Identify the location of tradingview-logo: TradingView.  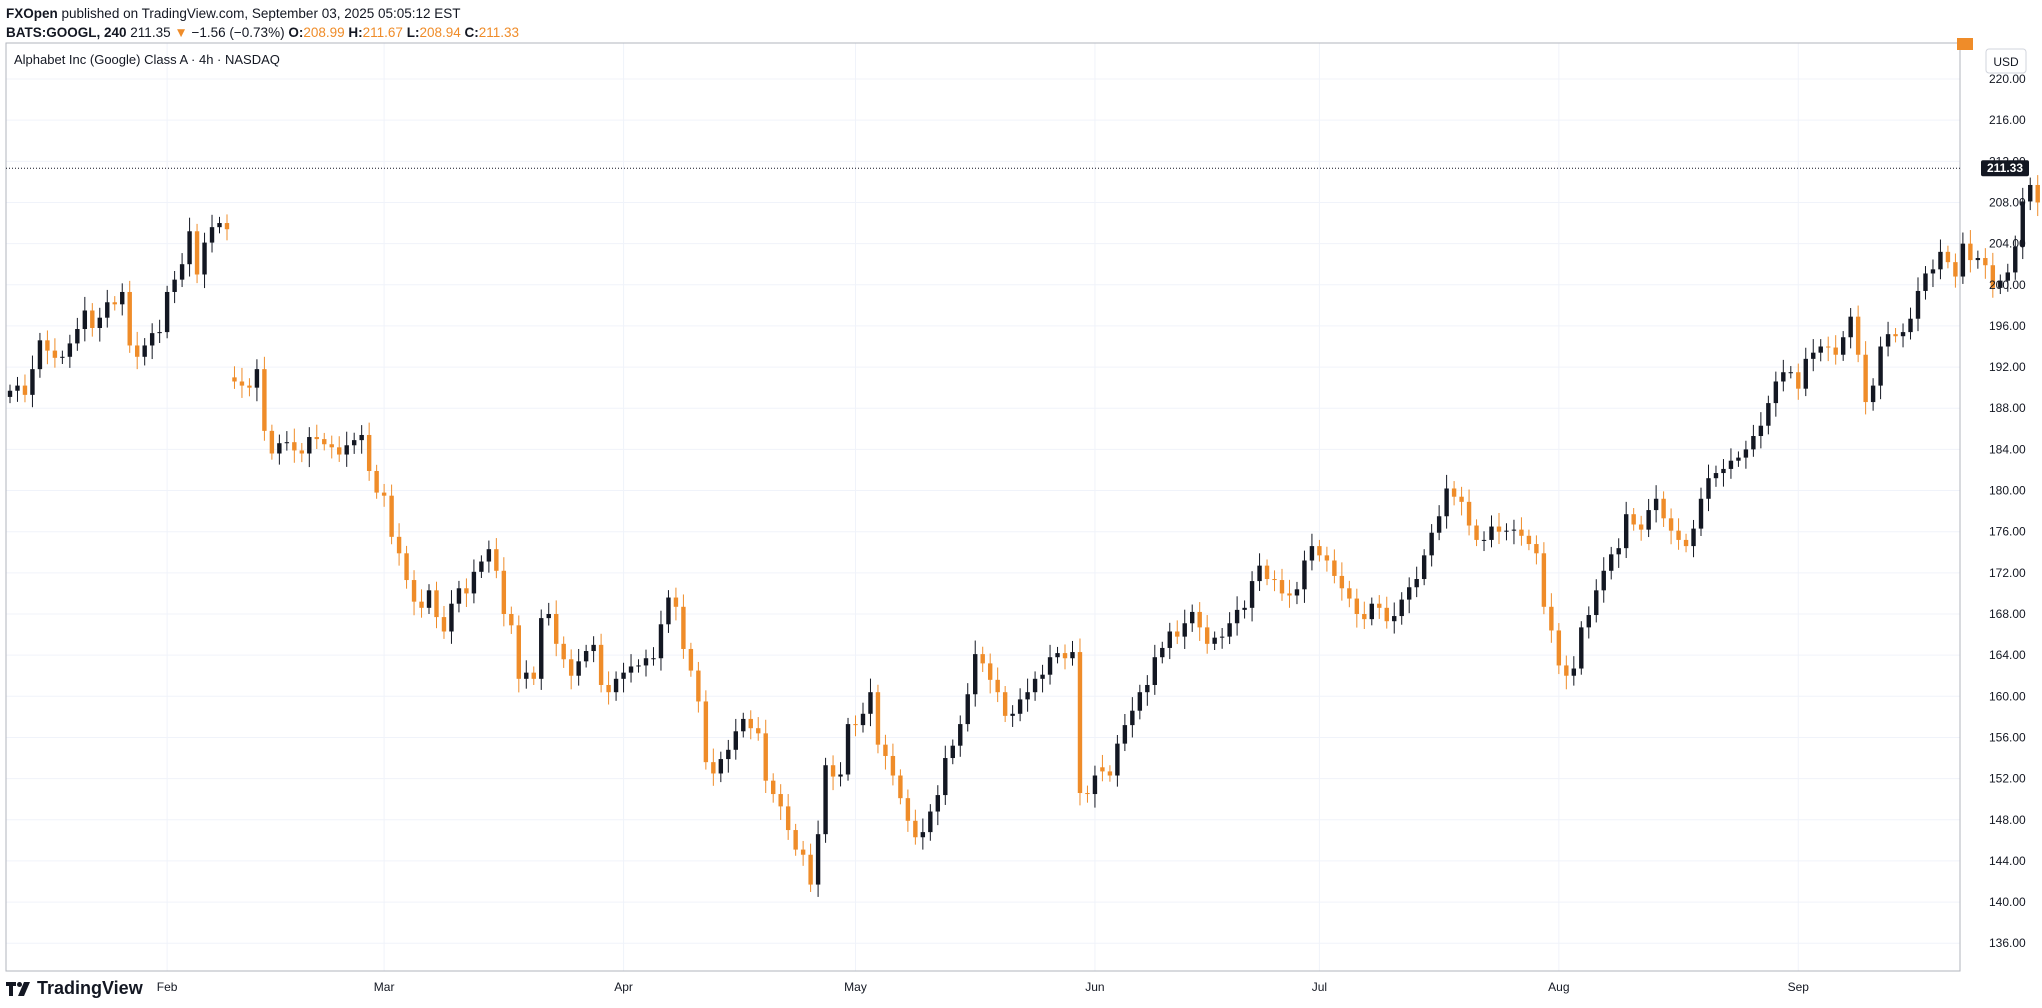
(74, 988).